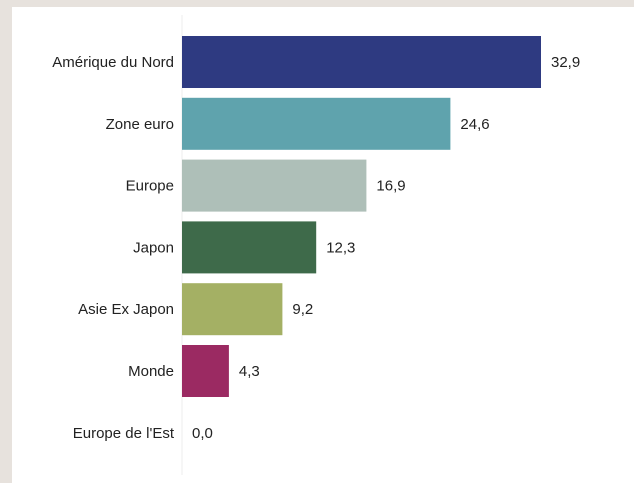 This screenshot has width=634, height=483. I want to click on category-label: Amérique du Nord, so click(113, 62).